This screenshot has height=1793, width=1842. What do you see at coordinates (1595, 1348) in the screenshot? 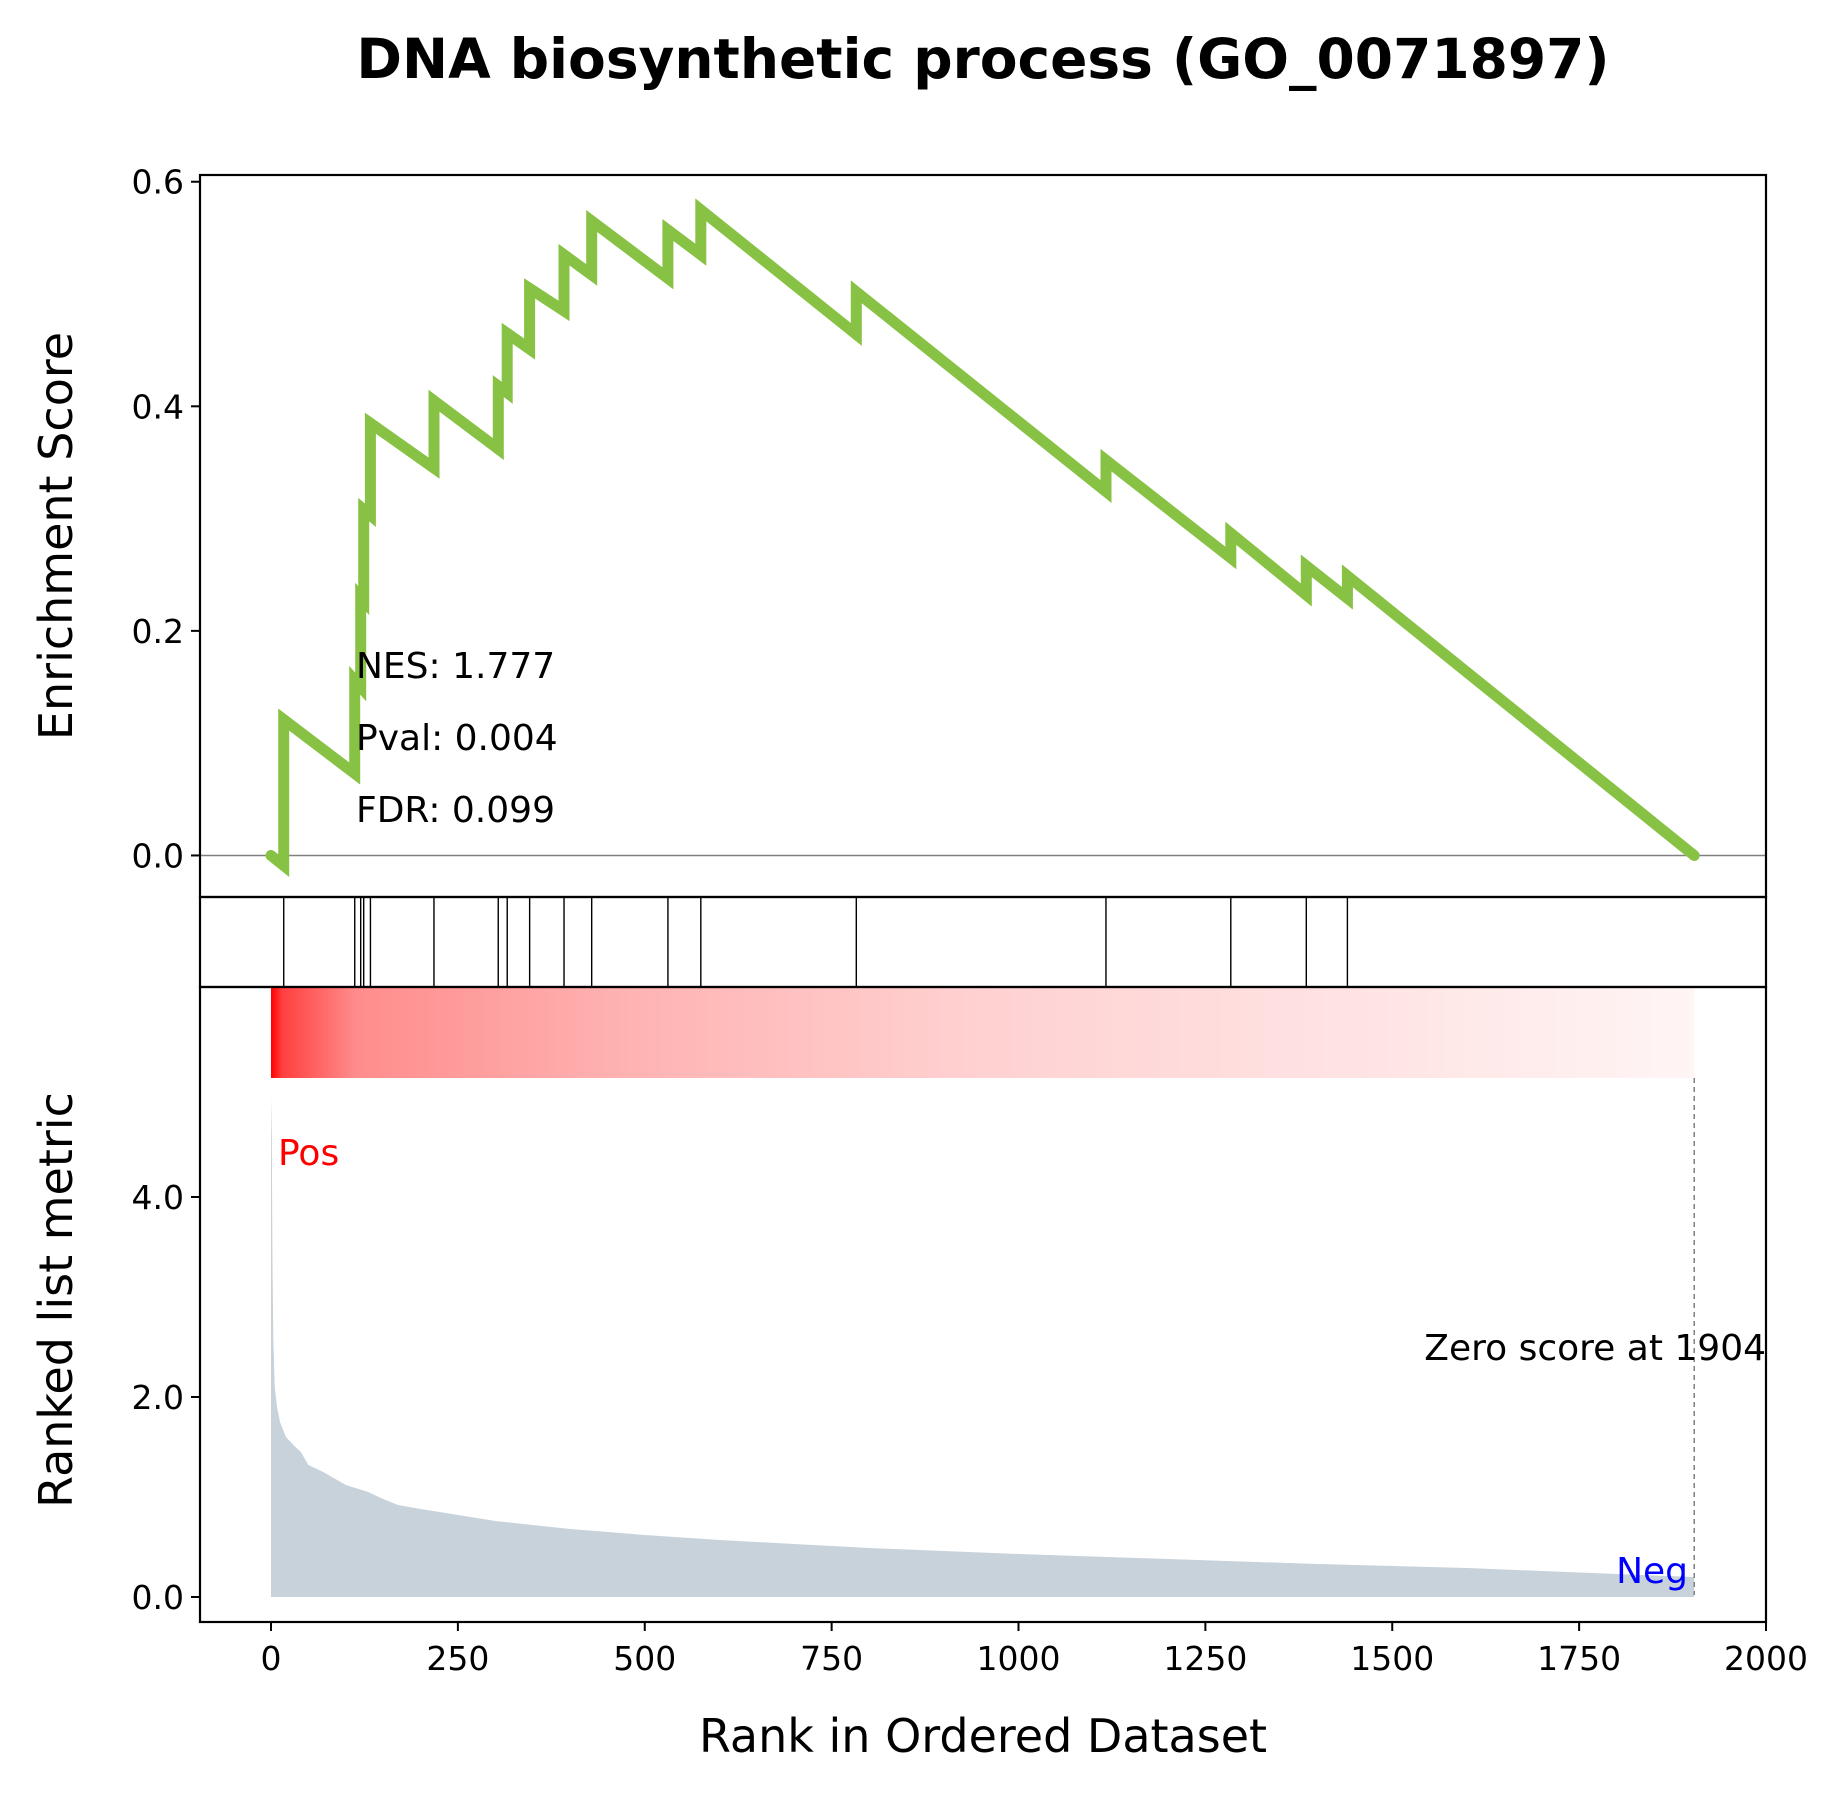
I see `zero-score-annotation: Zero score at 1904` at bounding box center [1595, 1348].